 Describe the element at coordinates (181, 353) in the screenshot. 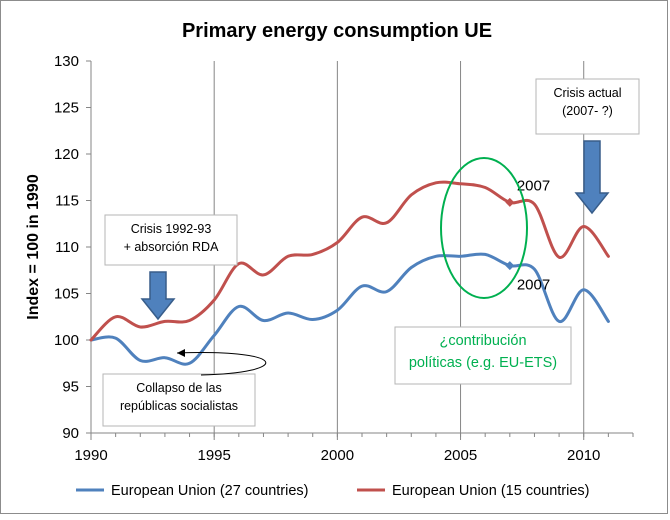

I see `collapse-pointer-head` at that location.